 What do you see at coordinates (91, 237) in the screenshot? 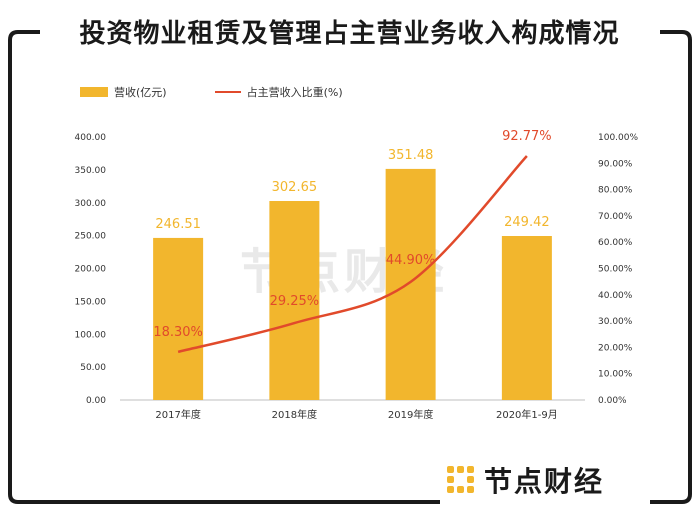
I see `y-left-tick-label: 250.00` at bounding box center [91, 237].